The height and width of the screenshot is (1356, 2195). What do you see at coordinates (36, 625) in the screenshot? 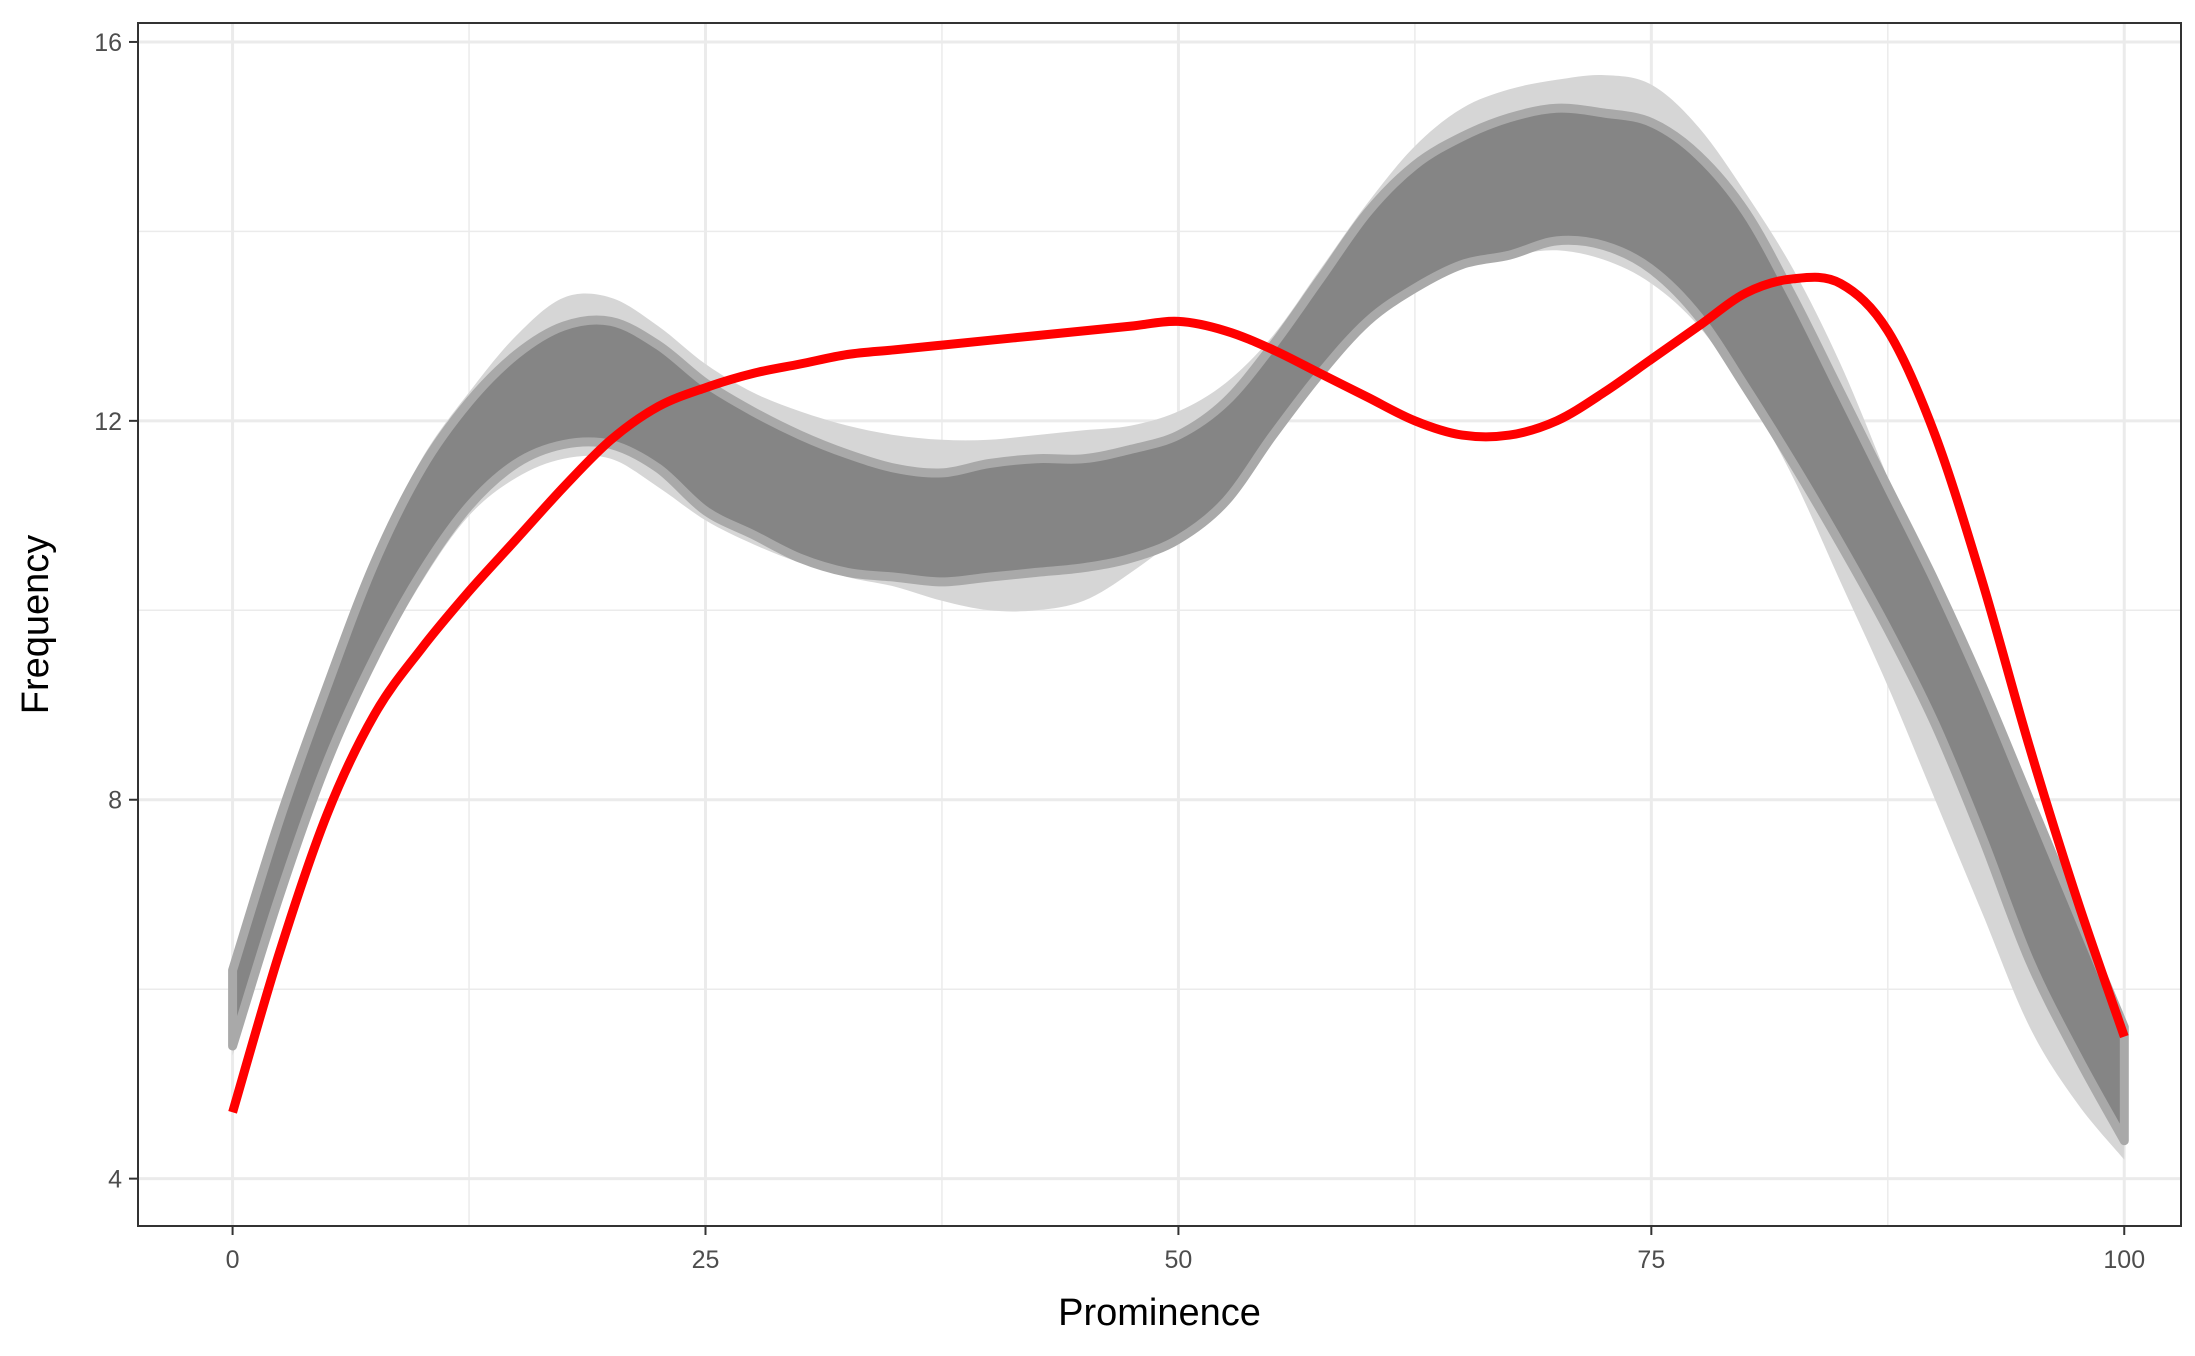
I see `y-axis-title: Frequency` at bounding box center [36, 625].